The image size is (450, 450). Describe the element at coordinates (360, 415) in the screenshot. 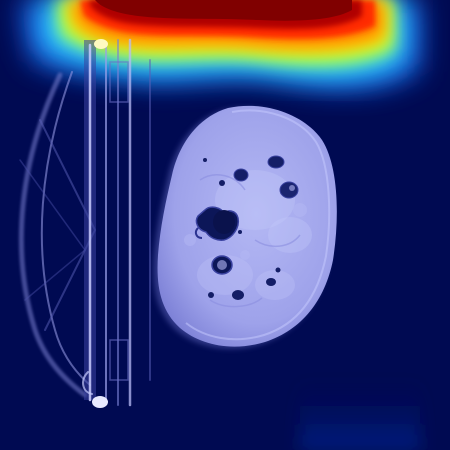

I see `lower-glow` at that location.